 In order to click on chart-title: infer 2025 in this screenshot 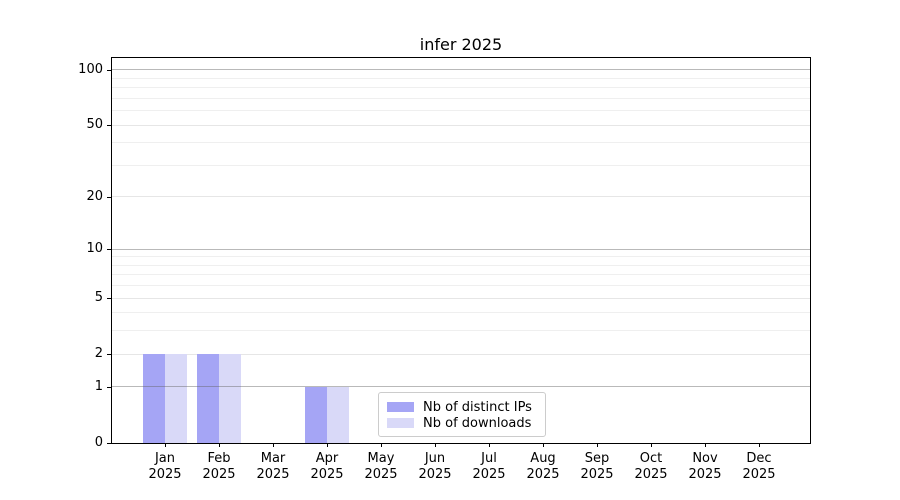, I will do `click(461, 44)`.